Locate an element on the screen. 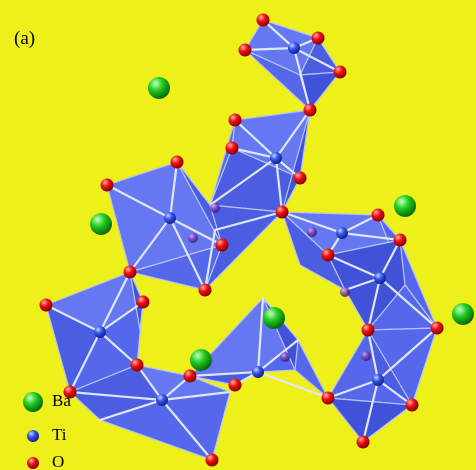 This screenshot has width=476, height=470. polyhedron-bottom-right is located at coordinates (382, 385).